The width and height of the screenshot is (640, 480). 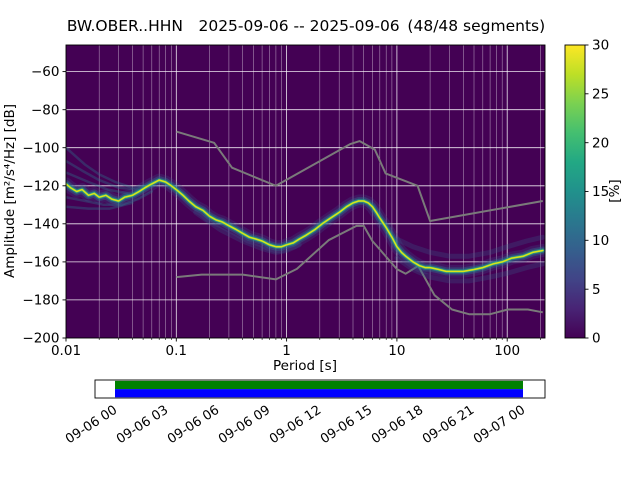 I want to click on timeline-date-label: 09-06 06, so click(x=193, y=425).